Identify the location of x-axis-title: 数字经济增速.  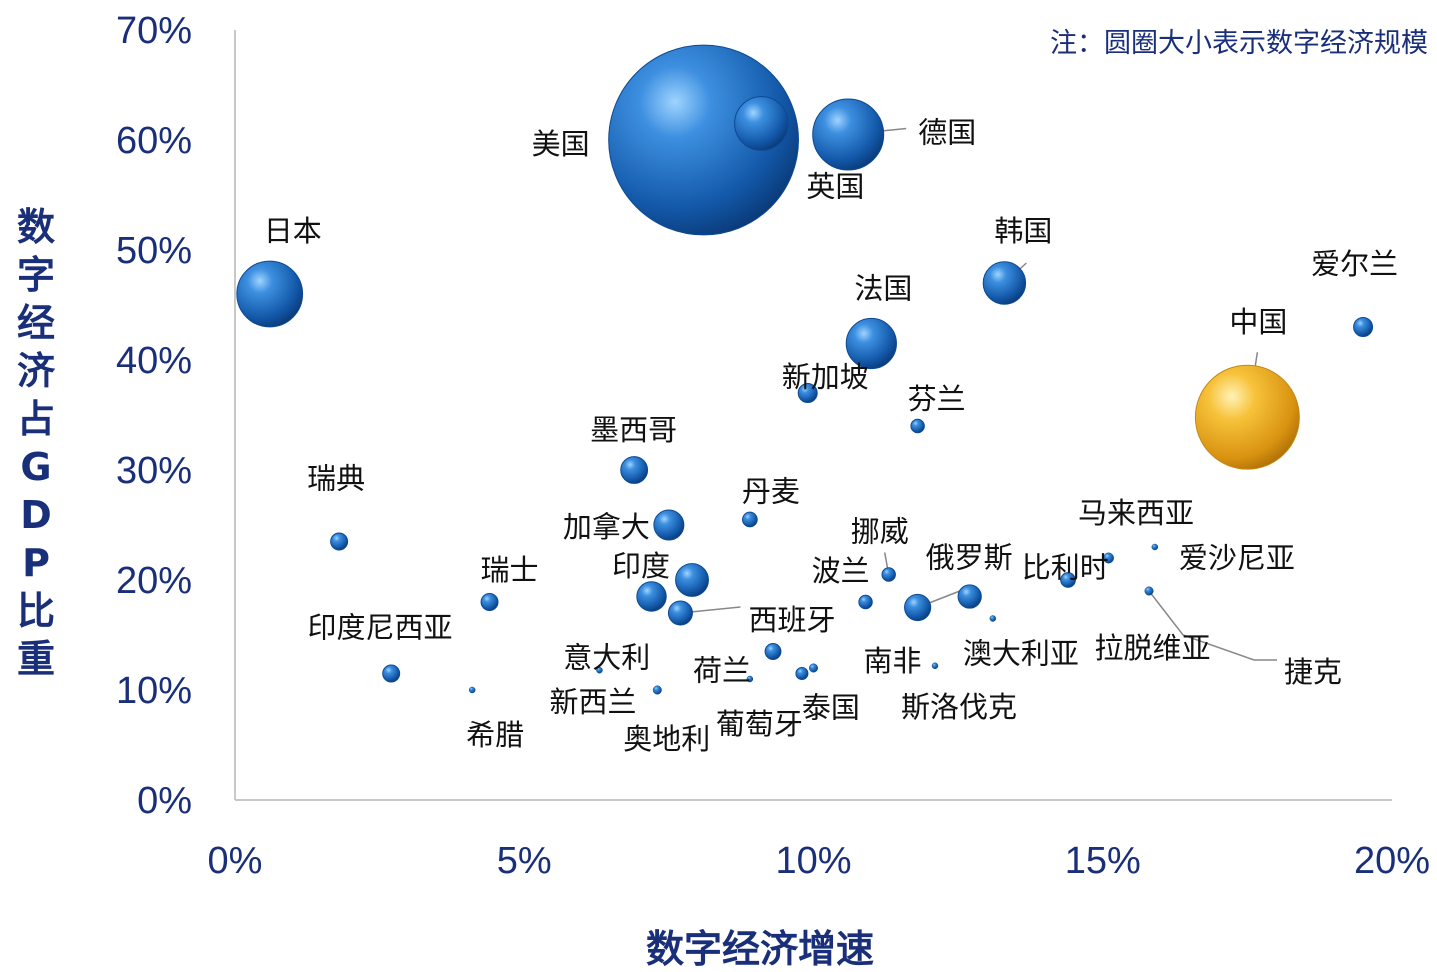
(760, 949).